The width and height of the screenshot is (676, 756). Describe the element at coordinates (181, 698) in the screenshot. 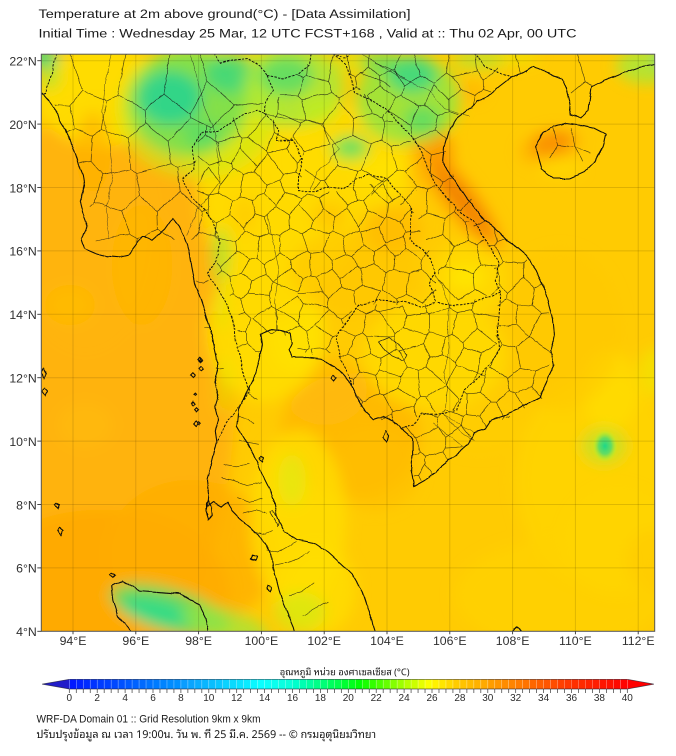

I see `svg-text: 8` at that location.